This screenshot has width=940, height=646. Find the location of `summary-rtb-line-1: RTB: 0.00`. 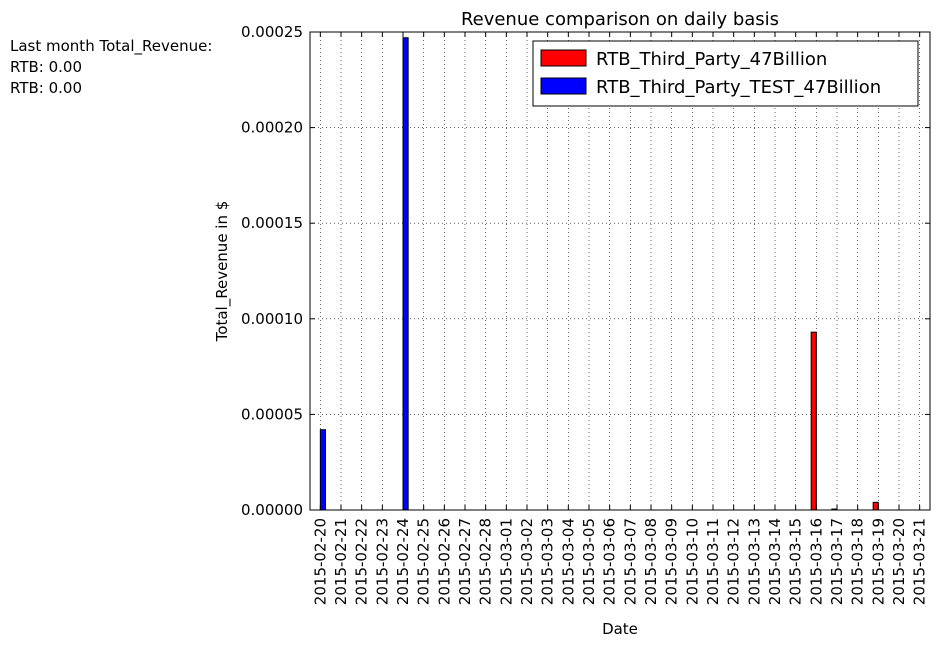

summary-rtb-line-1: RTB: 0.00 is located at coordinates (46, 67).